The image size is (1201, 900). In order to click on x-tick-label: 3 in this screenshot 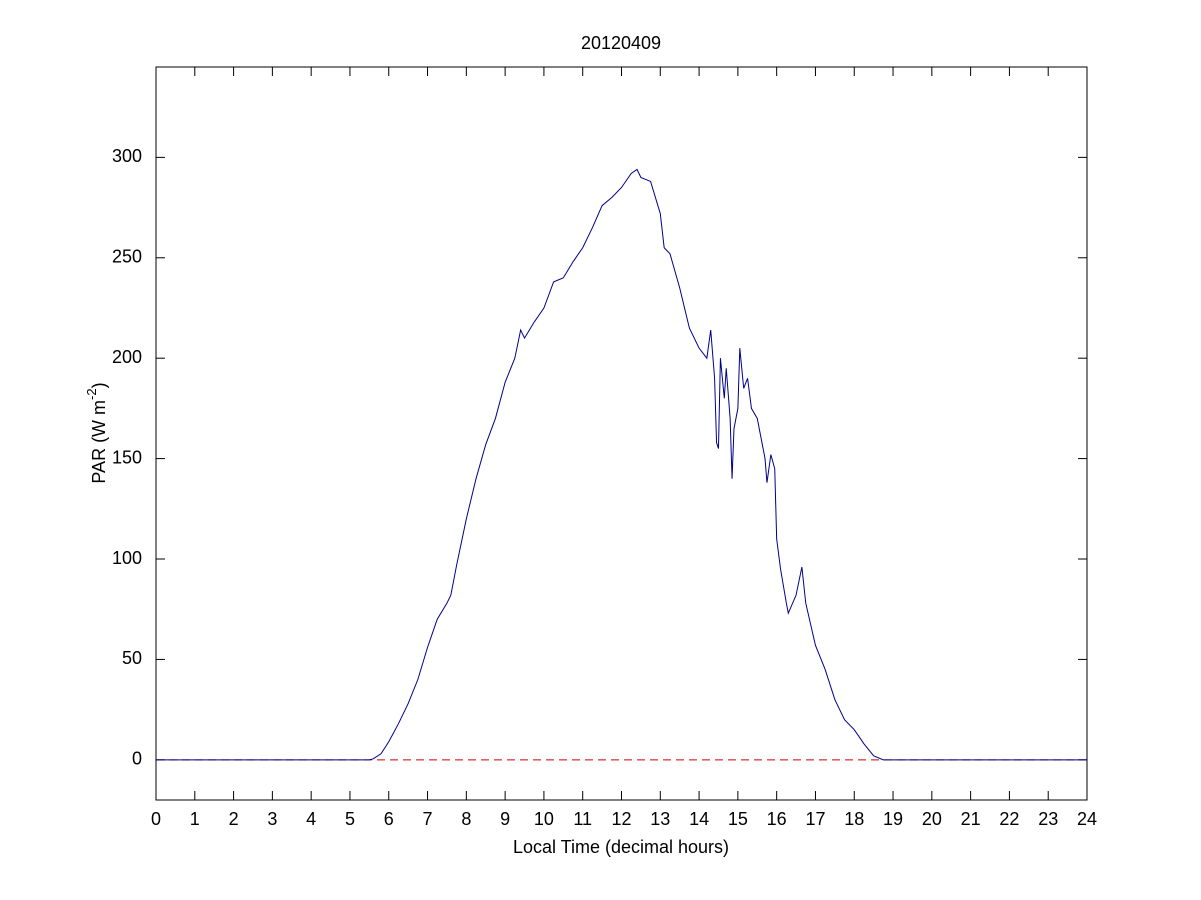, I will do `click(272, 819)`.